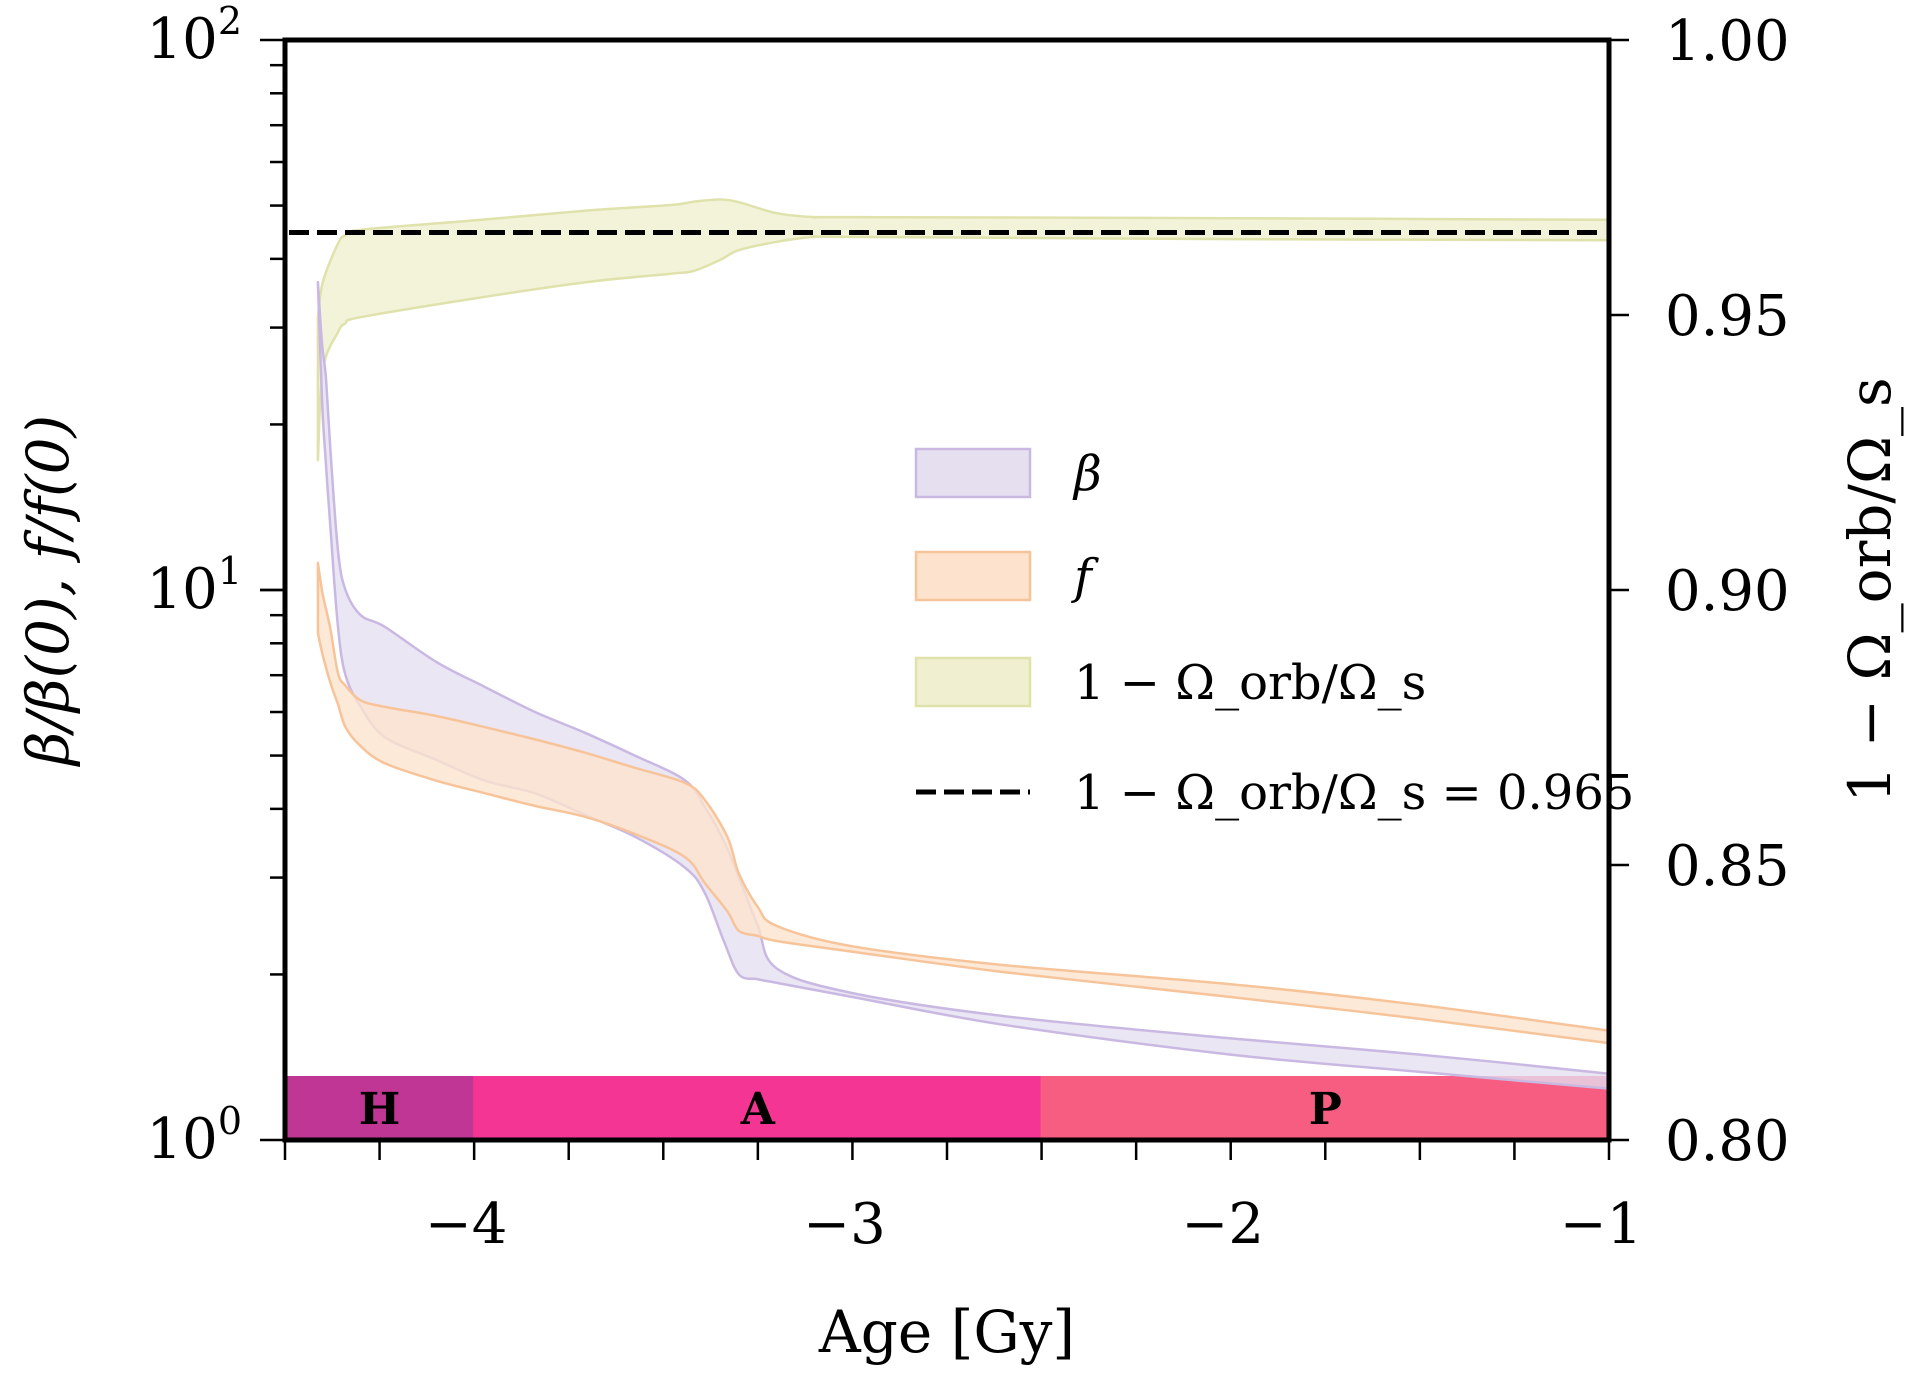 This screenshot has width=1920, height=1378. What do you see at coordinates (1250, 683) in the screenshot?
I see `legend-label: 1 − Ω_orb/Ω_s` at bounding box center [1250, 683].